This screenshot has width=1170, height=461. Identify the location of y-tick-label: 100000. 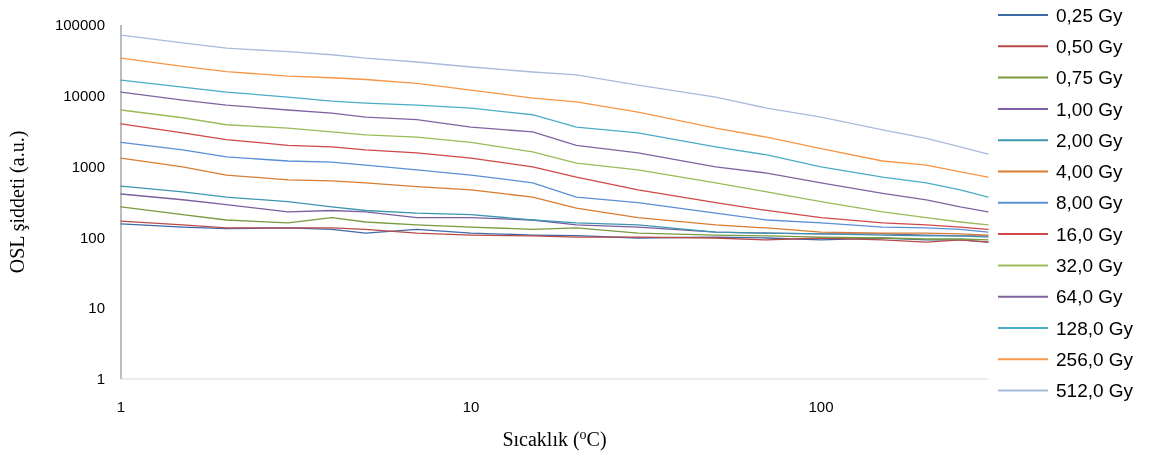
(79, 25).